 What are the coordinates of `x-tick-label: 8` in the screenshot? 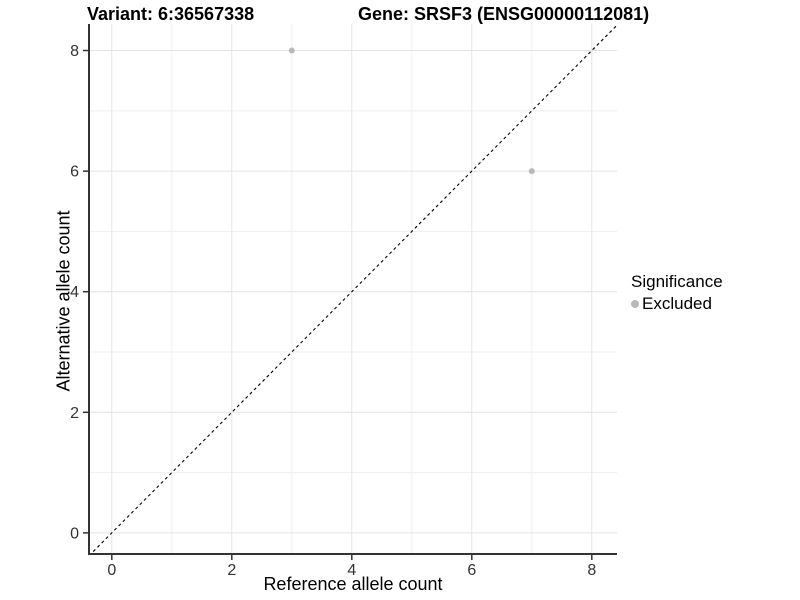 It's located at (591, 570).